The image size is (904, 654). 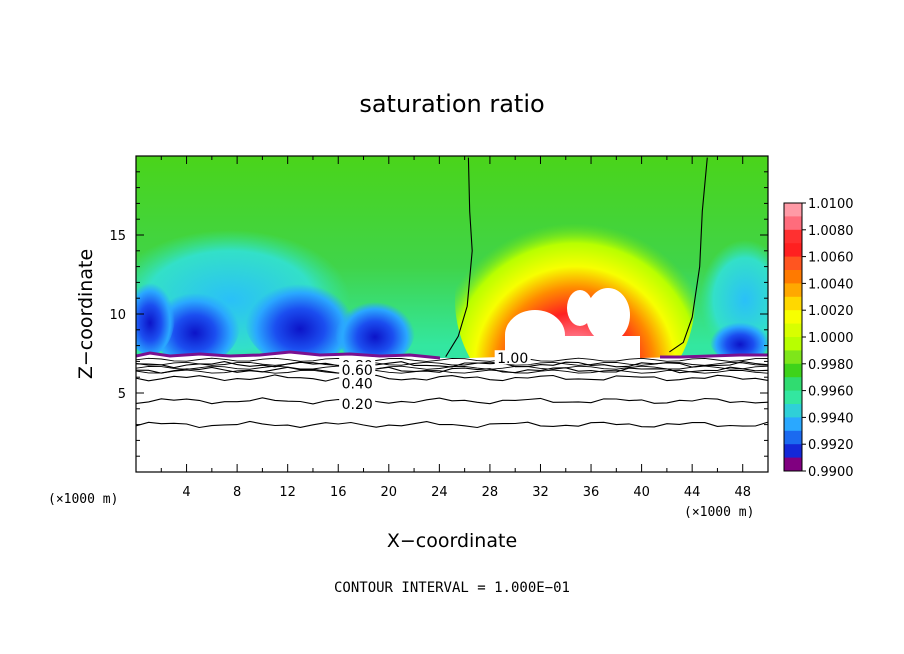 What do you see at coordinates (742, 492) in the screenshot?
I see `x-tick-label: 48` at bounding box center [742, 492].